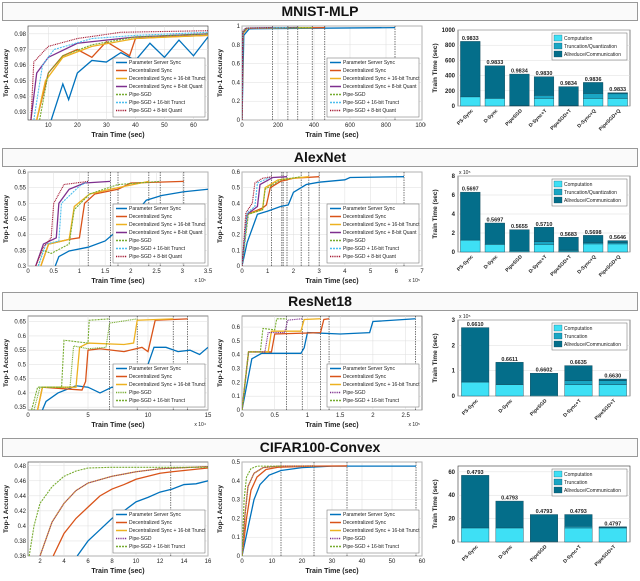  I want to click on y-tick-label: 0.2, so click(236, 236).